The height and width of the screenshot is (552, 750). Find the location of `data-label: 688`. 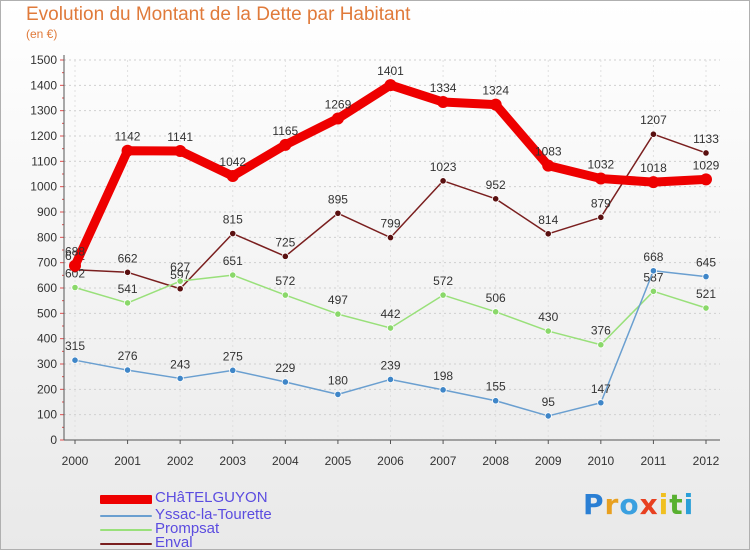

data-label: 688 is located at coordinates (75, 252).